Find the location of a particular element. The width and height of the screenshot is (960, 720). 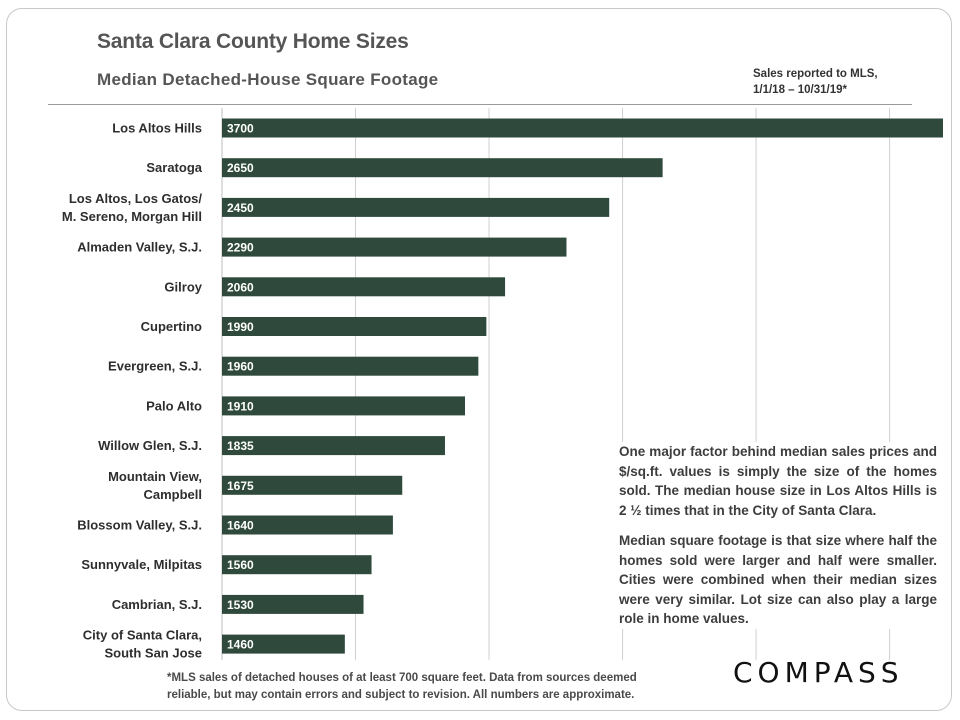

category-label: Gilroy is located at coordinates (183, 286).